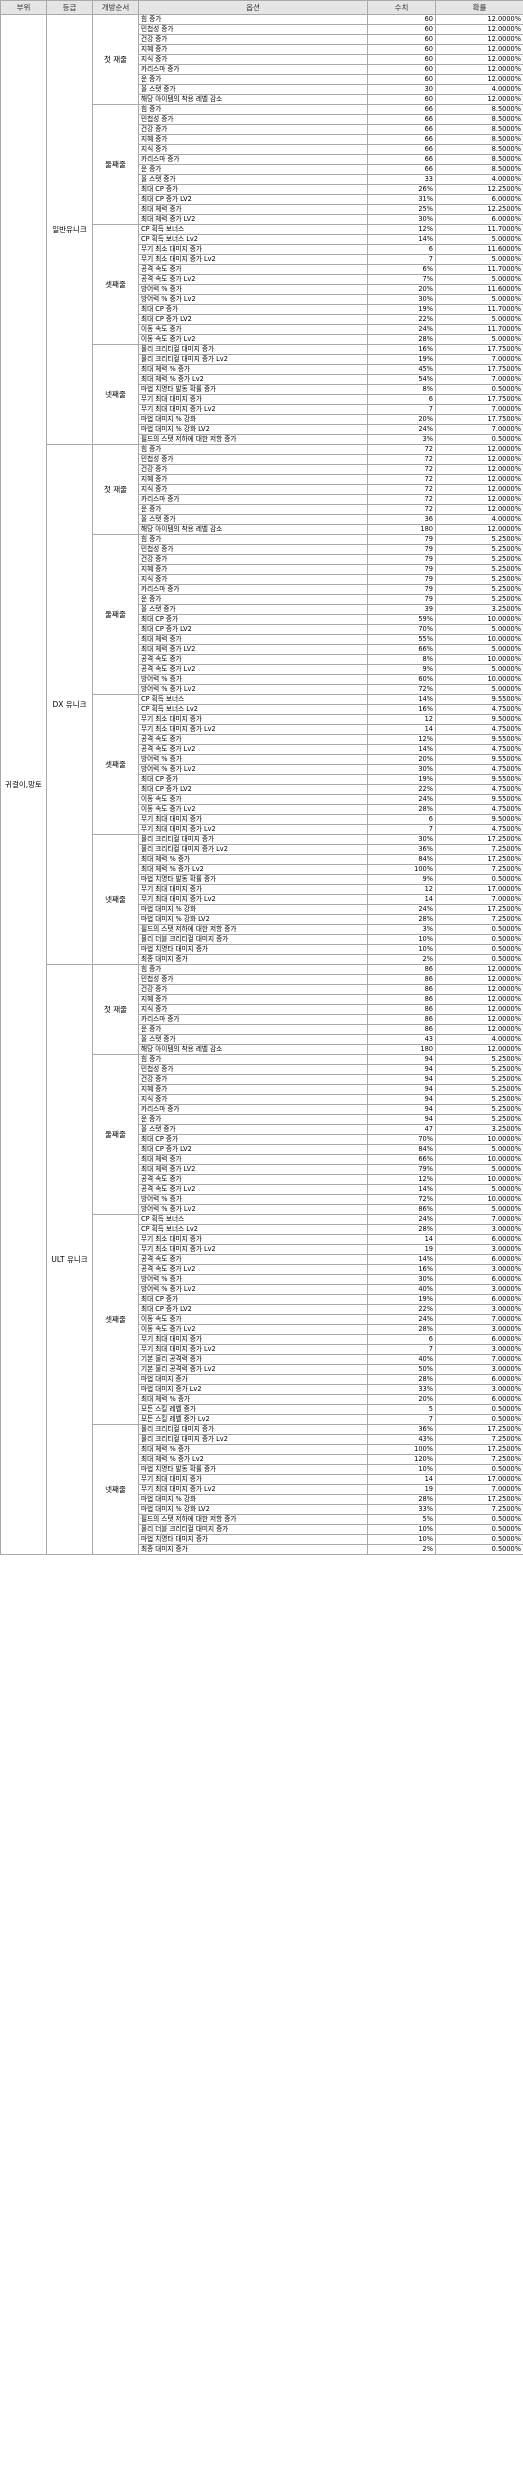 The height and width of the screenshot is (2487, 523). Describe the element at coordinates (401, 709) in the screenshot. I see `value-cell: 16%` at that location.